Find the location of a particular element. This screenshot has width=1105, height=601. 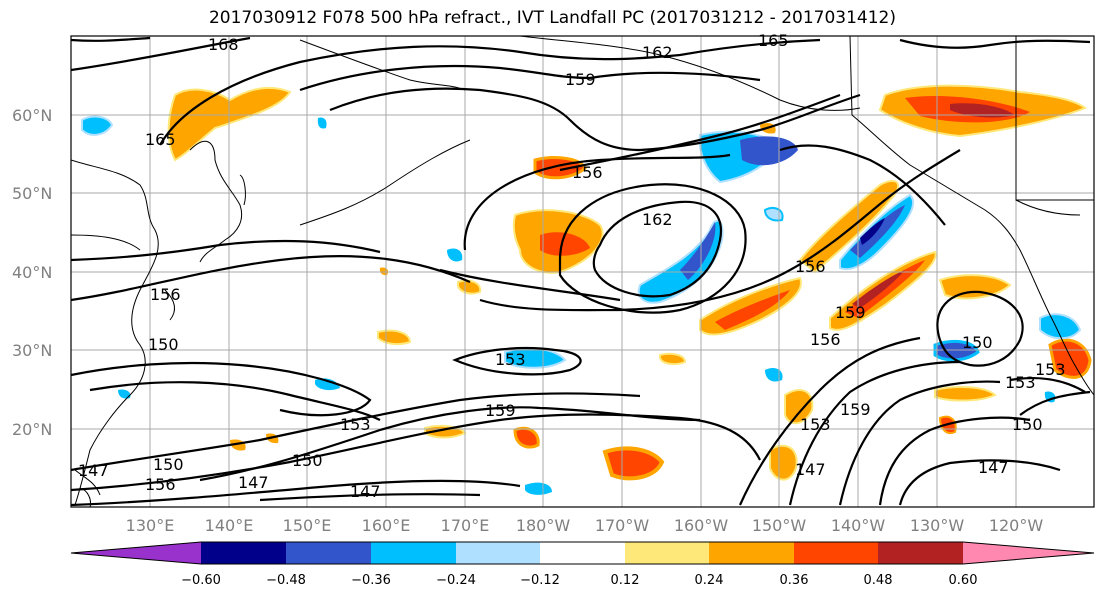

colorbar-tick-label: −0.24 is located at coordinates (456, 580).